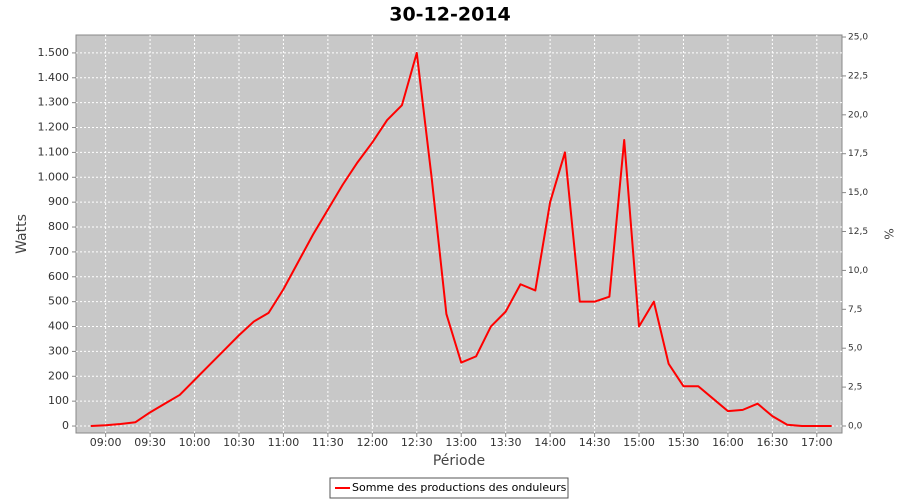 This screenshot has width=900, height=500. What do you see at coordinates (54, 127) in the screenshot?
I see `y-tick-label: 1.200` at bounding box center [54, 127].